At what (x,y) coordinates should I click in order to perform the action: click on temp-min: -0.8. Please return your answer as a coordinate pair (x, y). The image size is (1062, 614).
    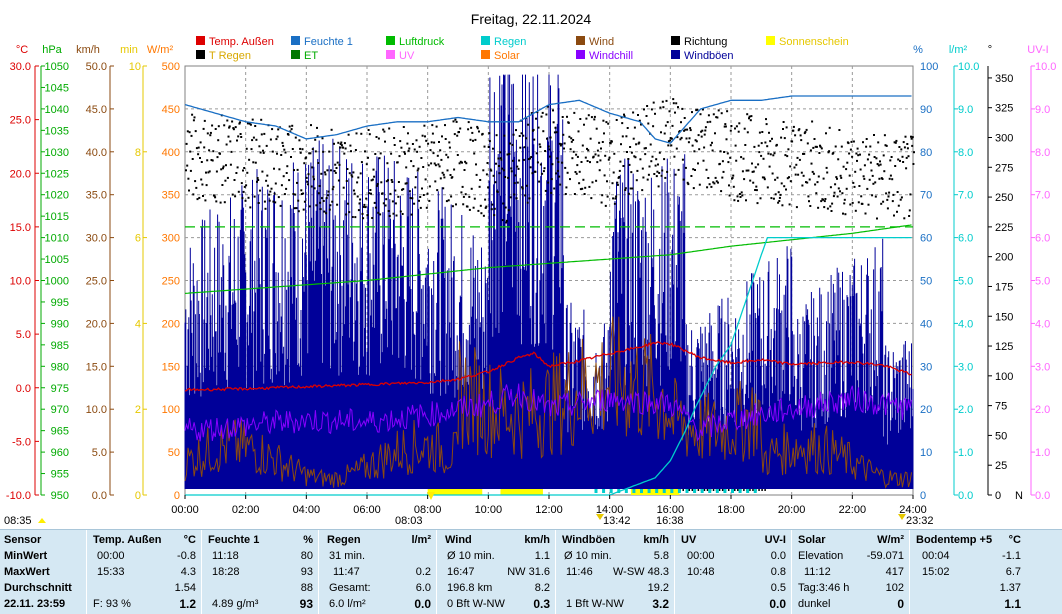
    Looking at the image, I should click on (186, 556).